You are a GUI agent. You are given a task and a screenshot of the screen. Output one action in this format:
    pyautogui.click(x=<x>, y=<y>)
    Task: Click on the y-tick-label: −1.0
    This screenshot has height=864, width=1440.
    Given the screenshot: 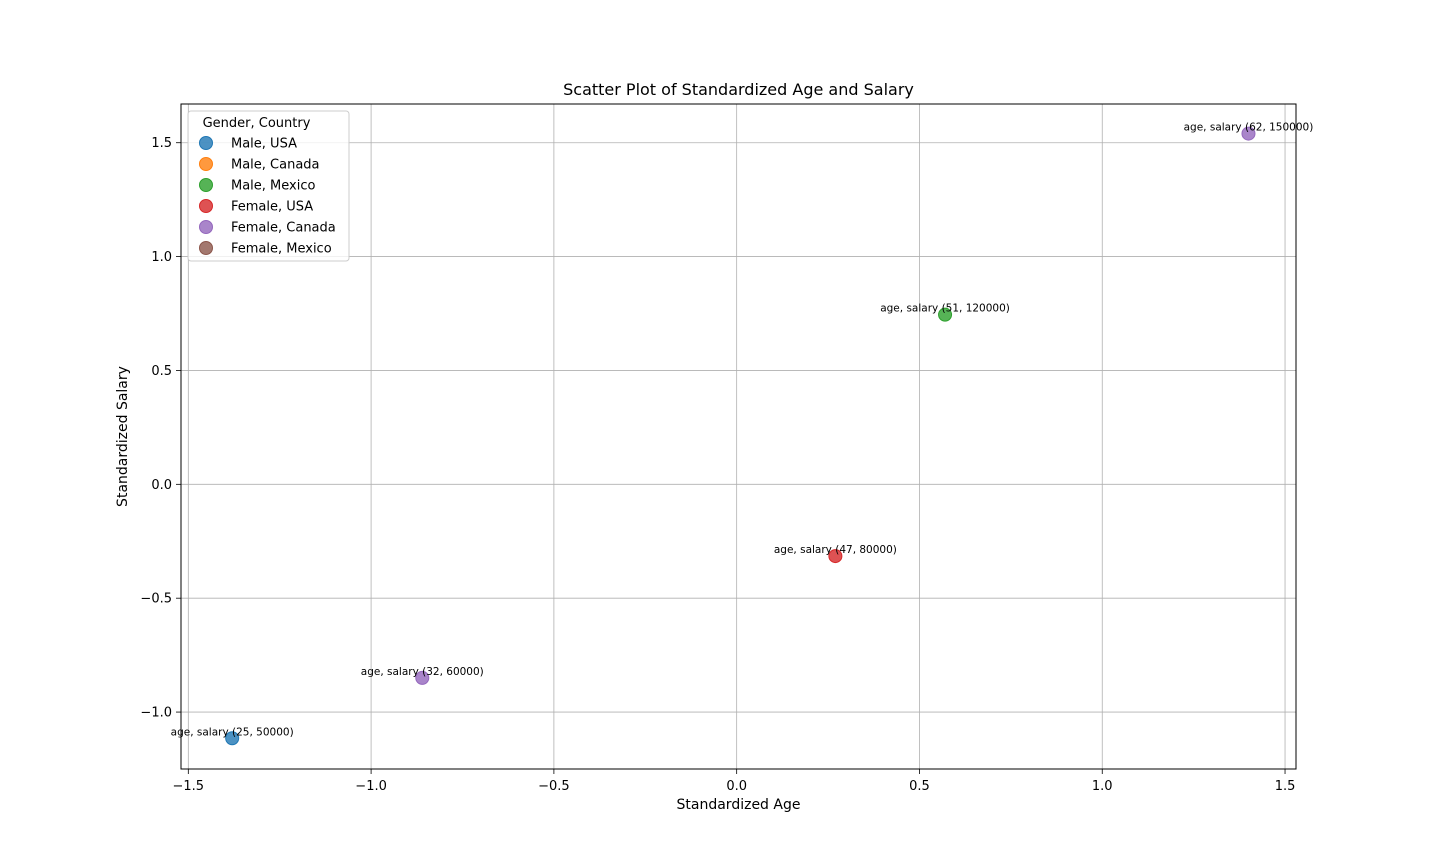 What is the action you would take?
    pyautogui.click(x=156, y=713)
    